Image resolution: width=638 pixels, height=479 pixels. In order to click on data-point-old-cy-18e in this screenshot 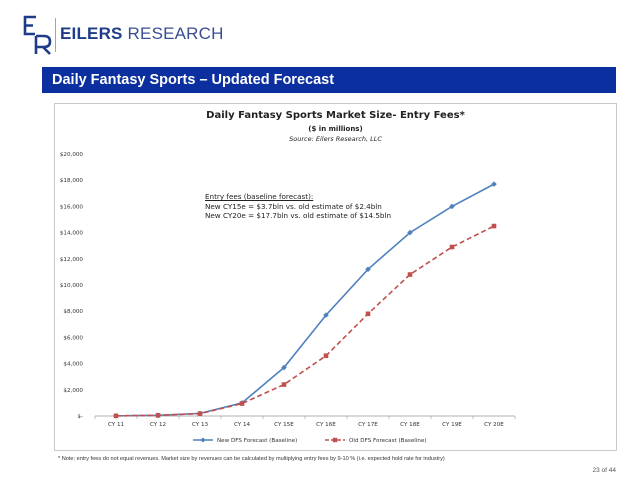, I will do `click(410, 274)`.